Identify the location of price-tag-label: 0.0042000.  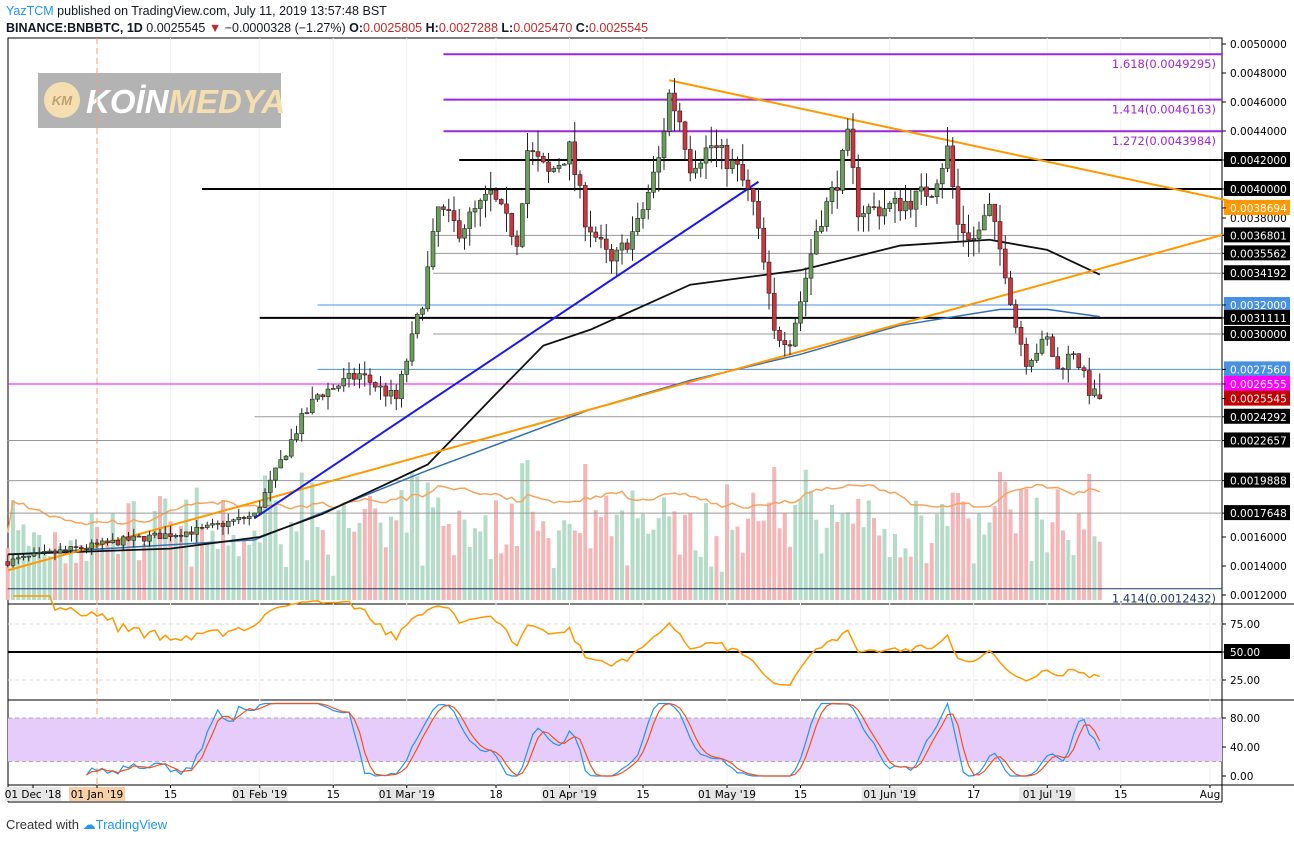
(1258, 161).